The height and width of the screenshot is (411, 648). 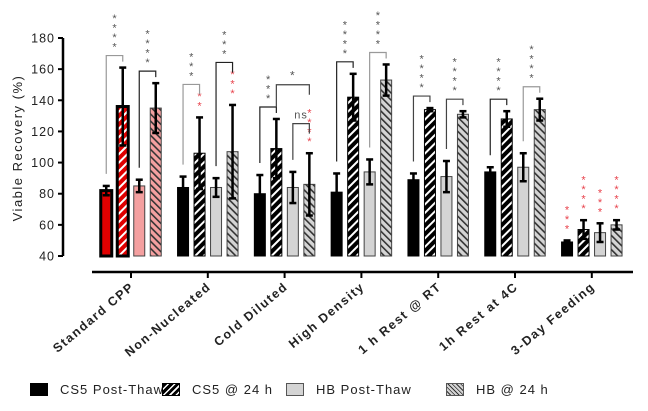 What do you see at coordinates (171, 389) in the screenshot?
I see `legend-swatch-black-hatched` at bounding box center [171, 389].